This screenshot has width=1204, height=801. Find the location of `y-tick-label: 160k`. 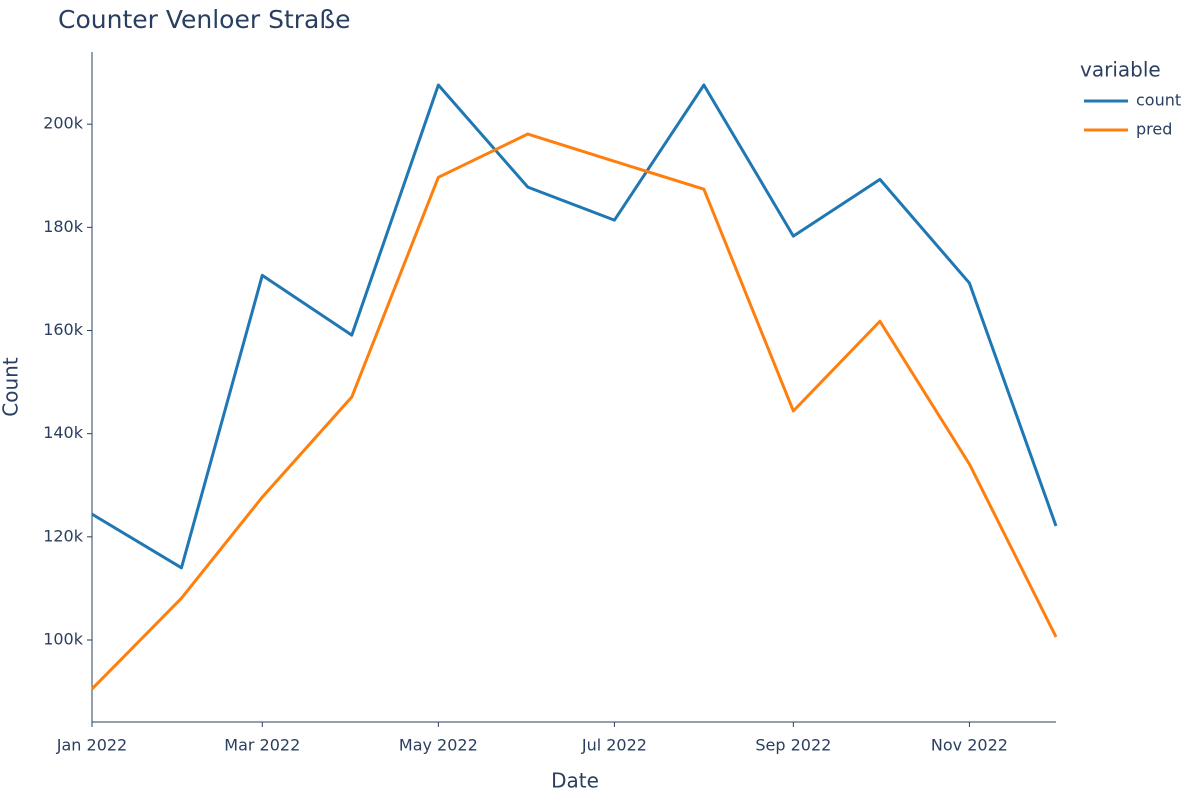

y-tick-label: 160k is located at coordinates (63, 329).